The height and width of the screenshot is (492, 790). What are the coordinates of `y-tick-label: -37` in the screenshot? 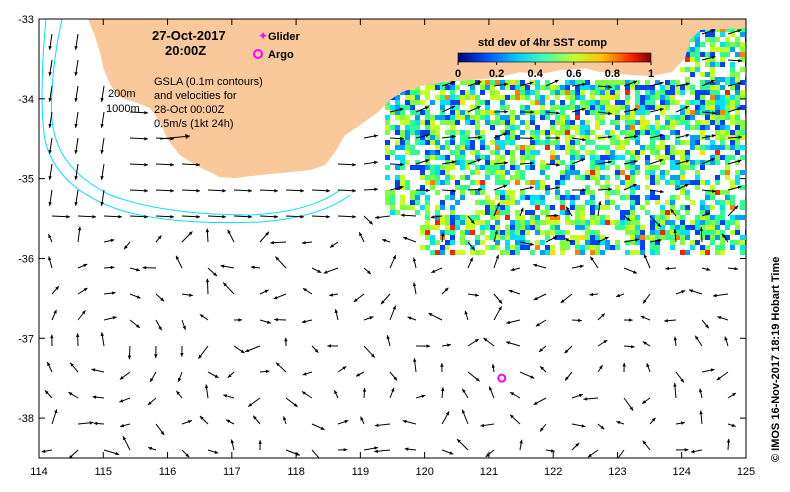 It's located at (26, 339).